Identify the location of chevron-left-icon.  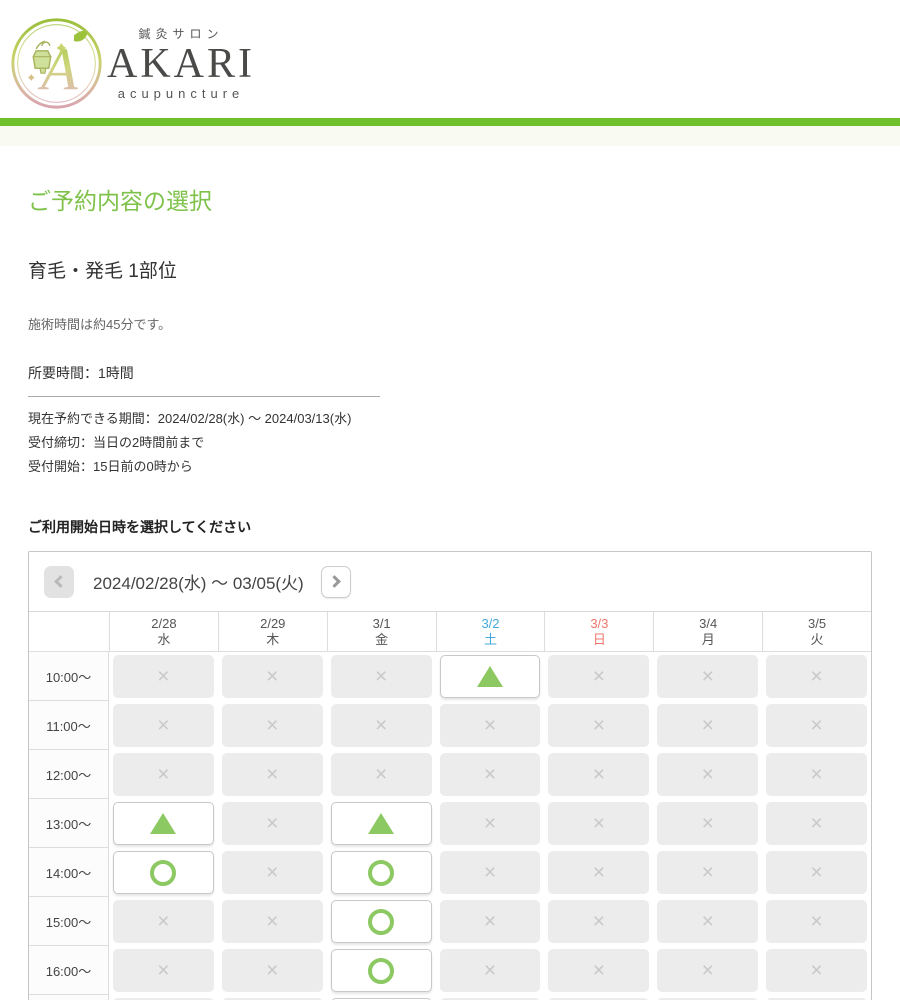
(60, 581).